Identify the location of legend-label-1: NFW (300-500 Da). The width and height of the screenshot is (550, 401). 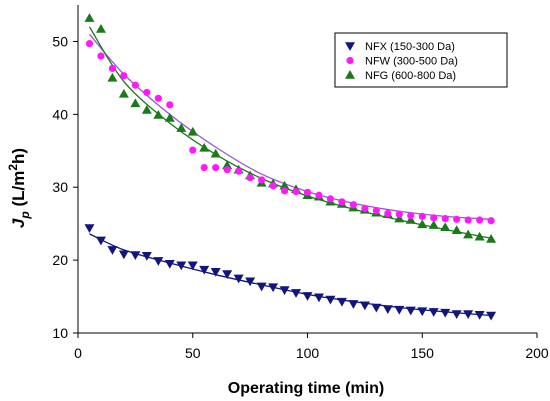
(411, 62).